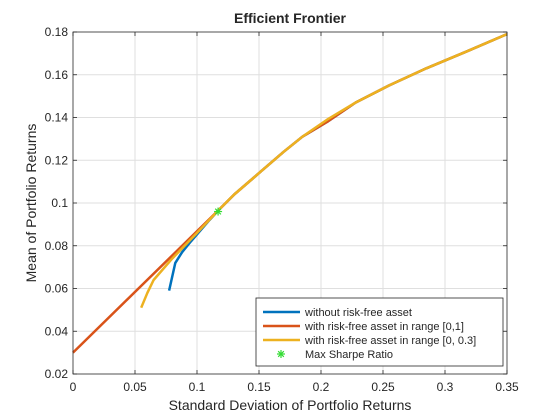 This screenshot has height=420, width=560. I want to click on y-axis-label: Mean of Portfolio Returns, so click(31, 203).